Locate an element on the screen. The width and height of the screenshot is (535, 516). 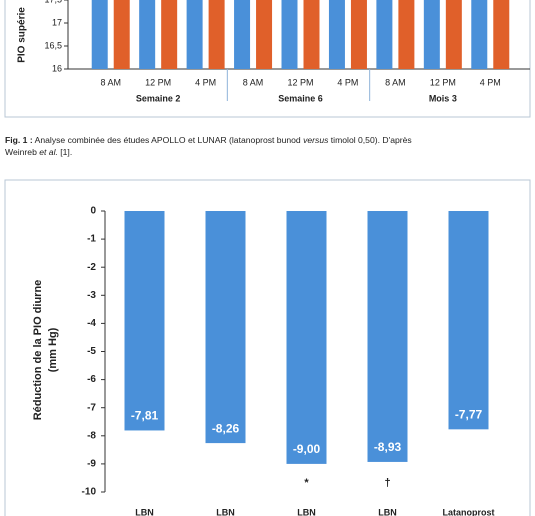
bar-note: † is located at coordinates (387, 483).